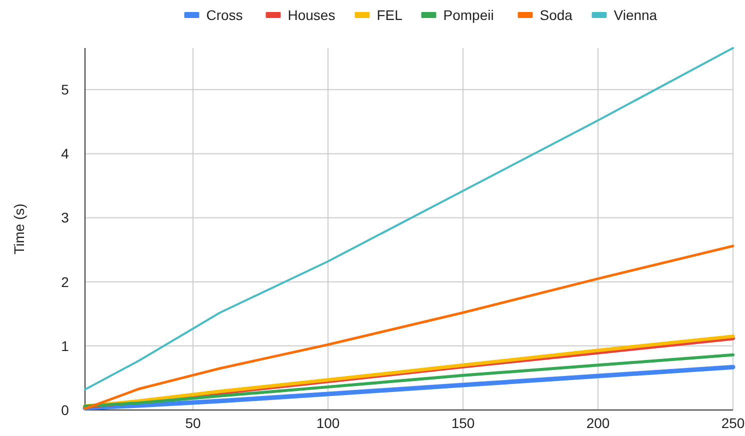 This screenshot has height=436, width=745. Describe the element at coordinates (312, 14) in the screenshot. I see `legend-label: Houses` at that location.